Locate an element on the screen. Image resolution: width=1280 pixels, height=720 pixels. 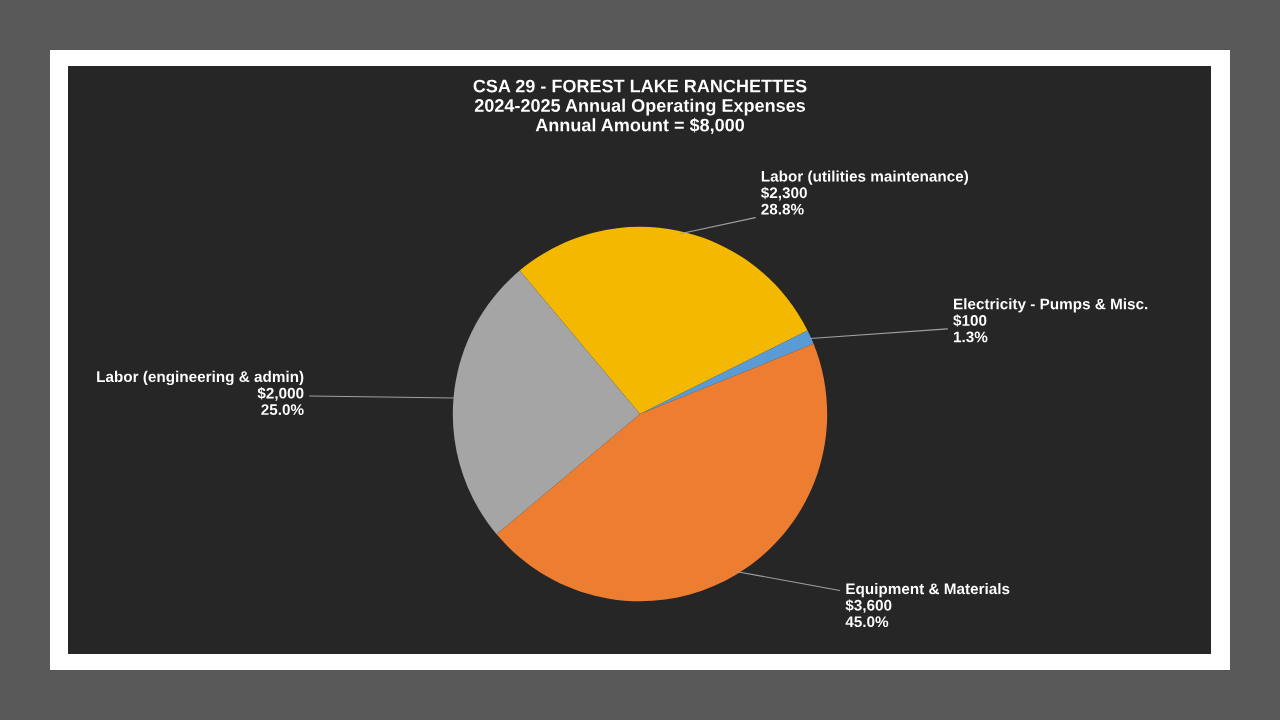
data-label: $100 1.3% is located at coordinates (970, 328).